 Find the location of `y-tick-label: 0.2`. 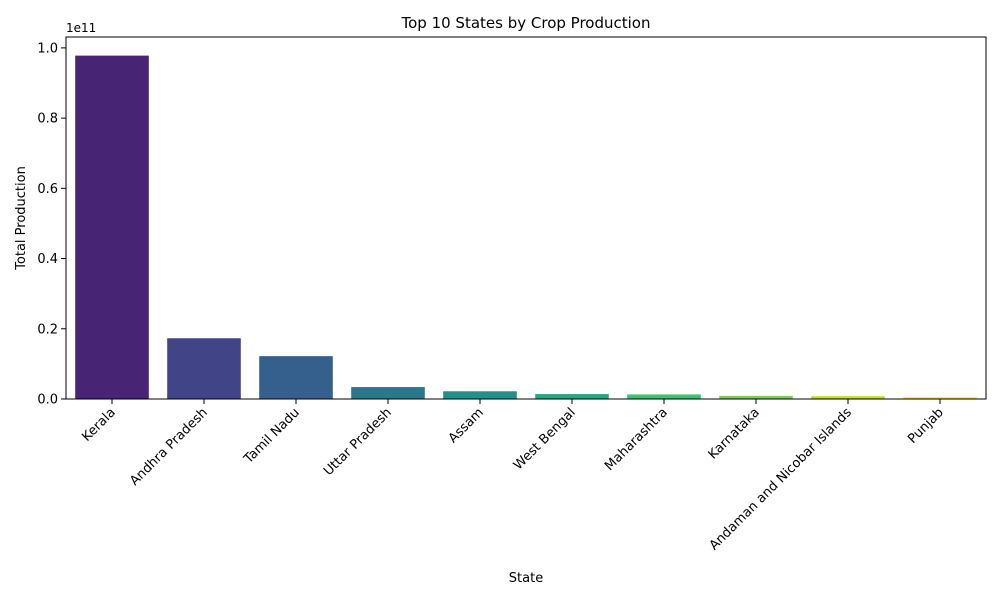

y-tick-label: 0.2 is located at coordinates (47, 329).